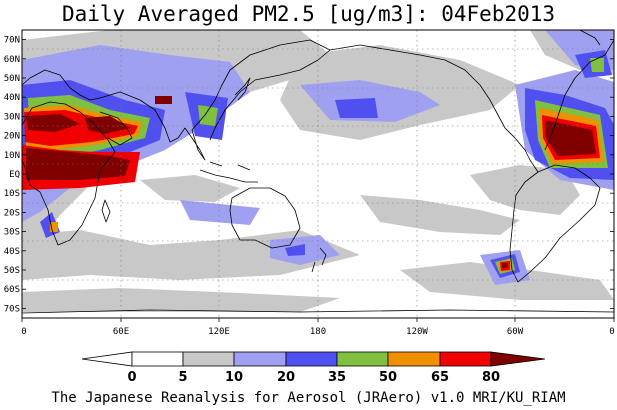 This screenshot has width=617, height=410. I want to click on colorbar-label: 0, so click(131, 377).